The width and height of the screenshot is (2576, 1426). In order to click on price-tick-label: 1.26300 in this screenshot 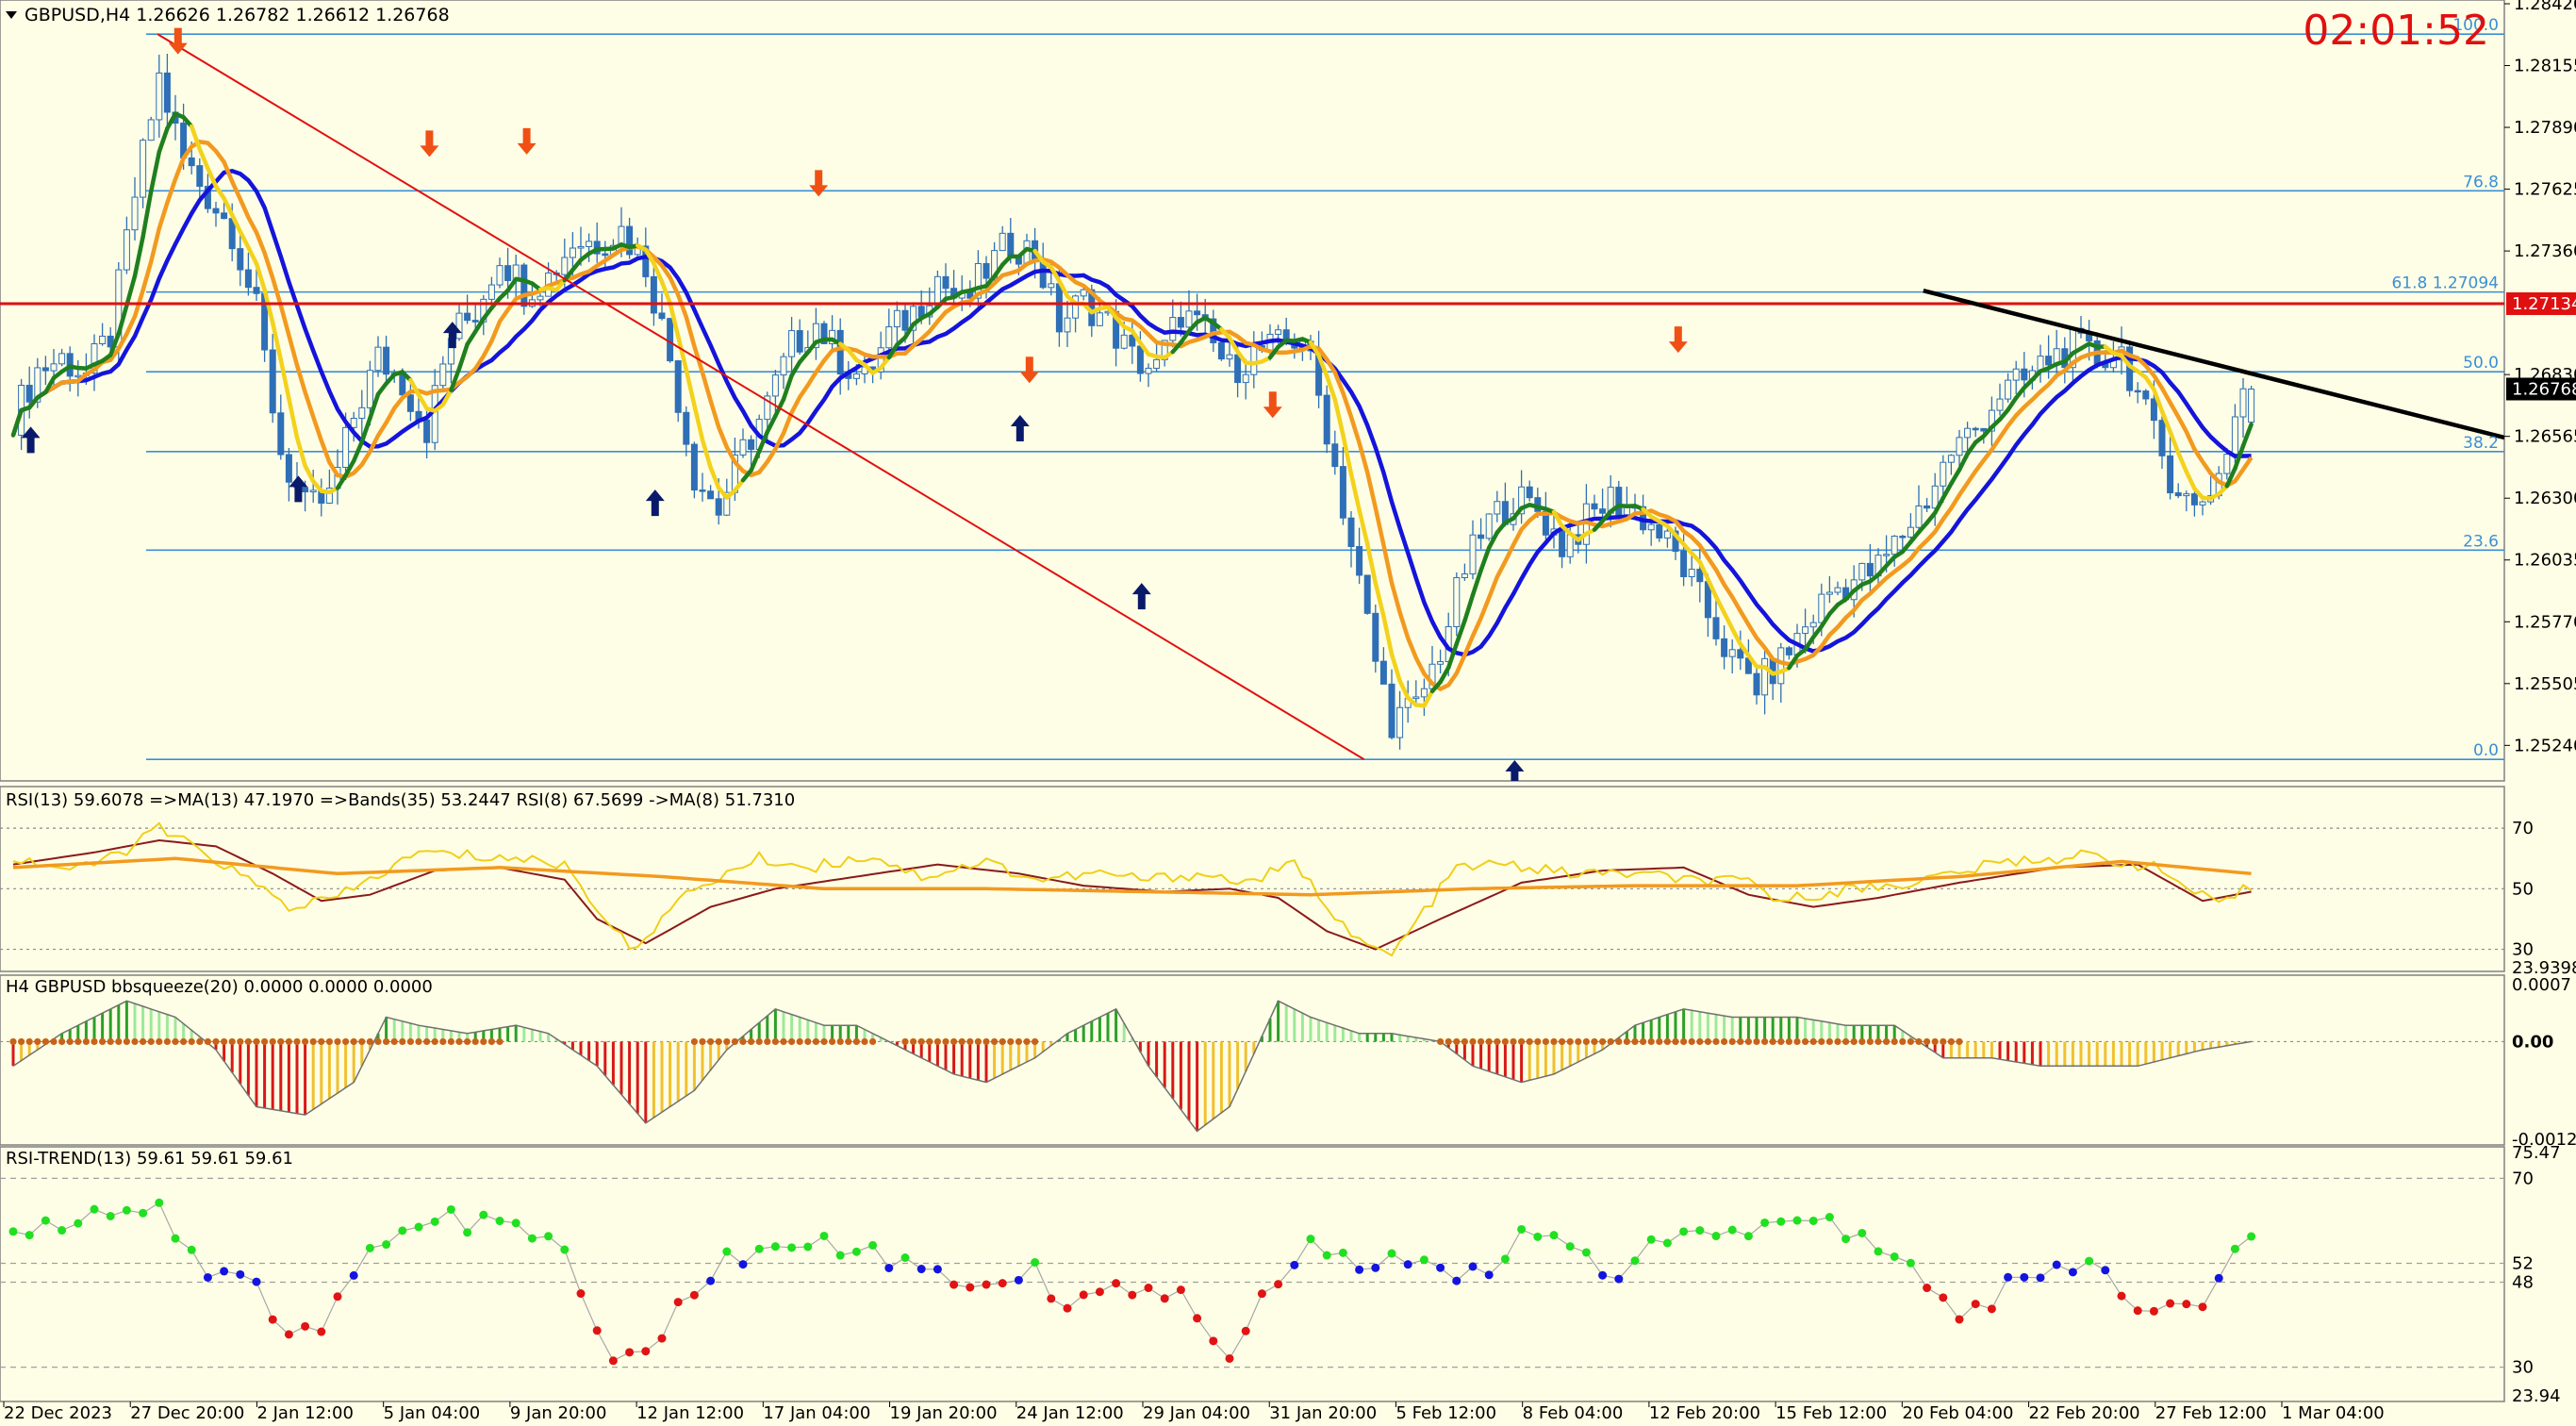, I will do `click(2545, 499)`.